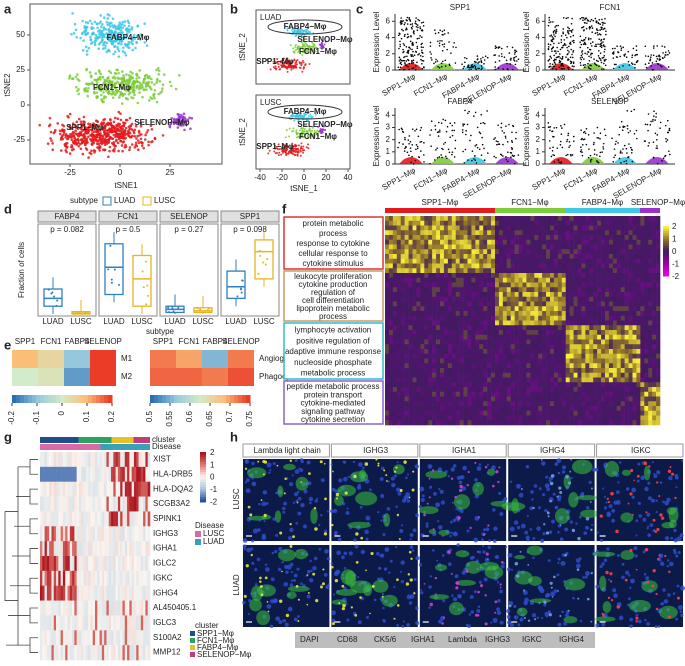 Image resolution: width=685 pixels, height=666 pixels. I want to click on row-label: M2, so click(127, 376).